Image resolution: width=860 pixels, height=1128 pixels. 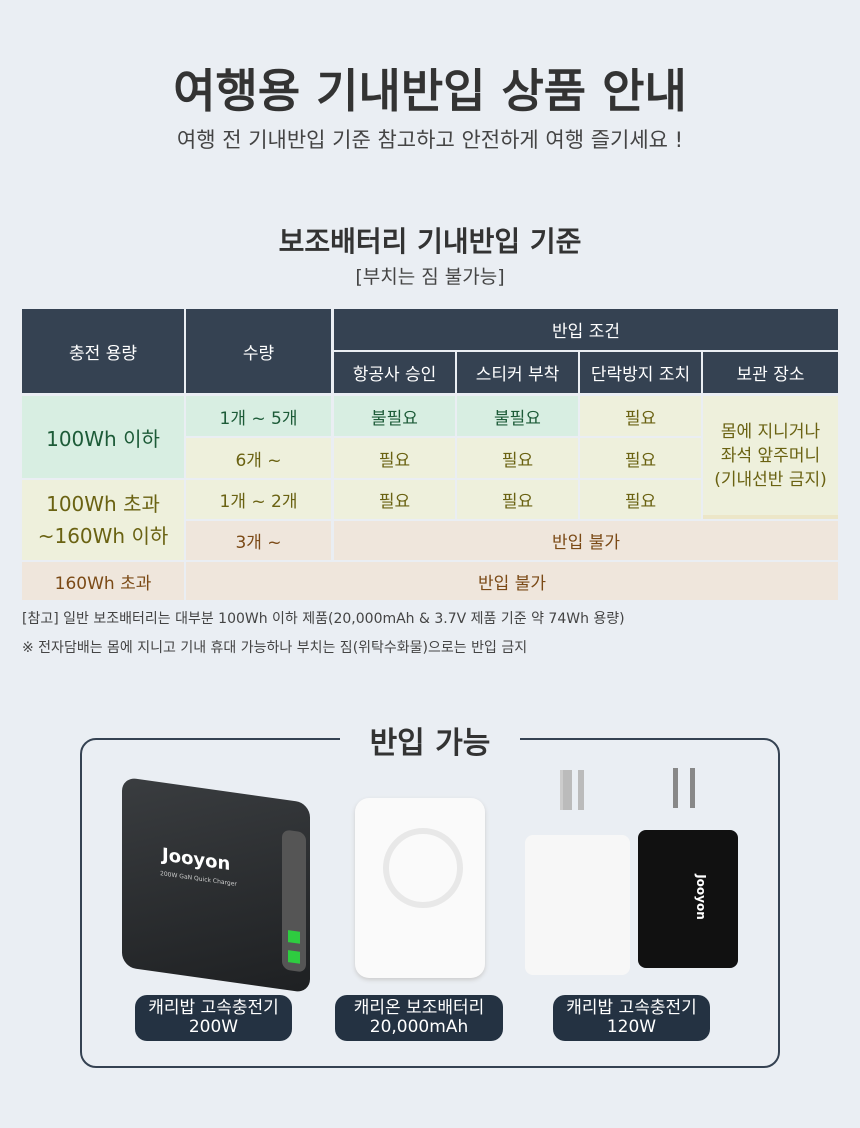 What do you see at coordinates (394, 416) in the screenshot?
I see `row1-approval: 불필요` at bounding box center [394, 416].